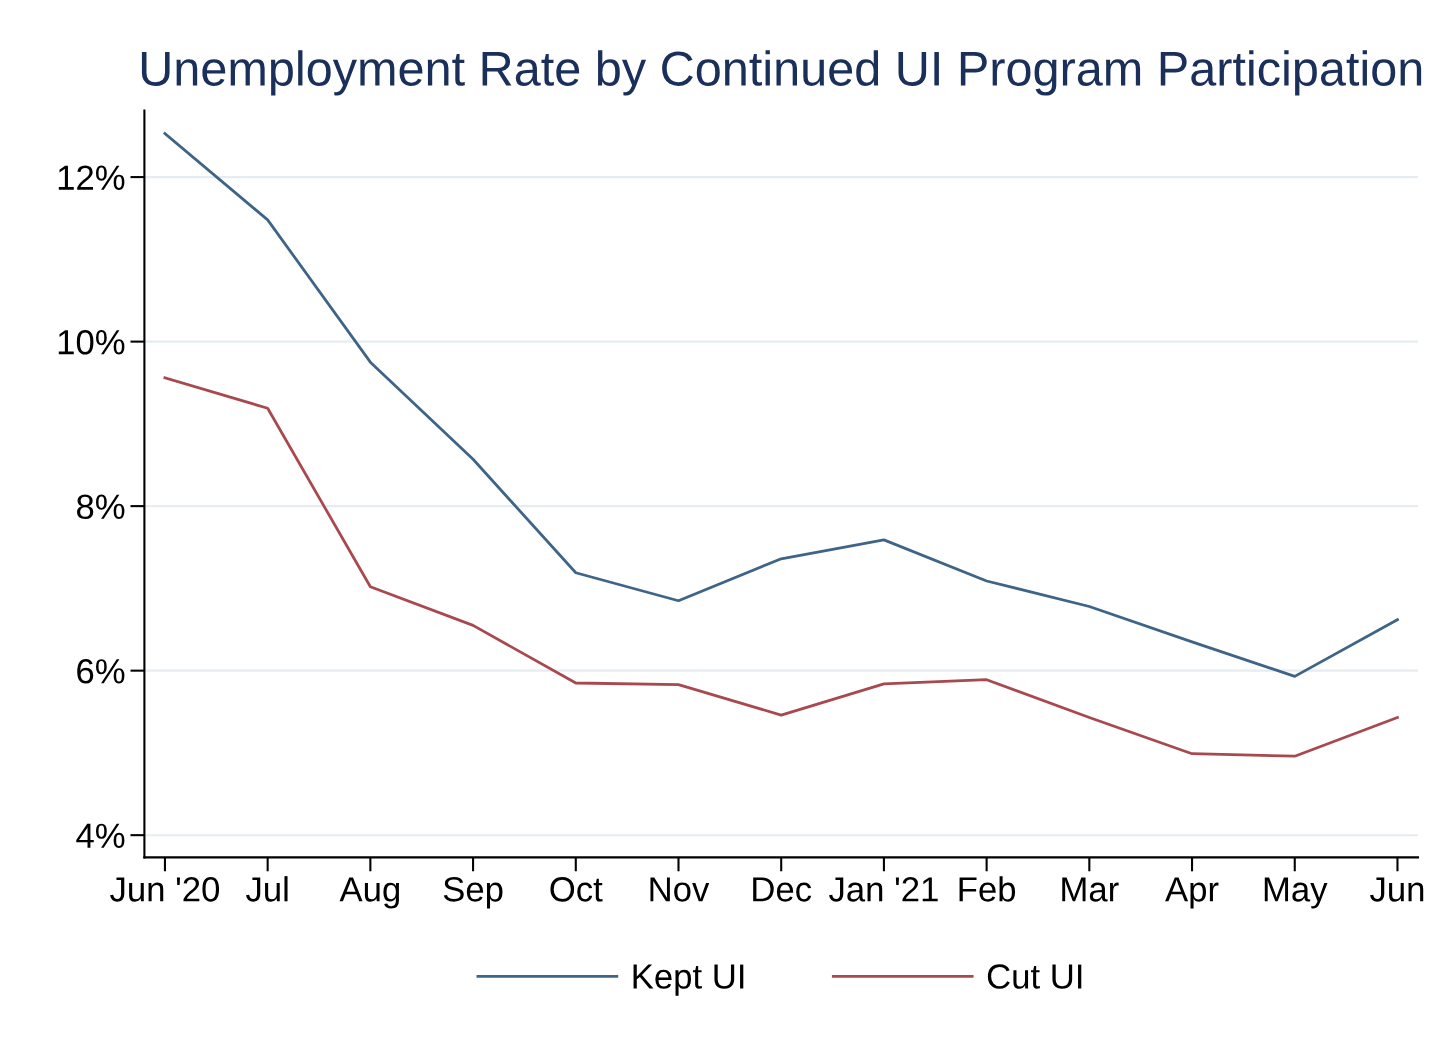 This screenshot has width=1444, height=1052. Describe the element at coordinates (165, 889) in the screenshot. I see `x-tick-label: Jun '20` at that location.